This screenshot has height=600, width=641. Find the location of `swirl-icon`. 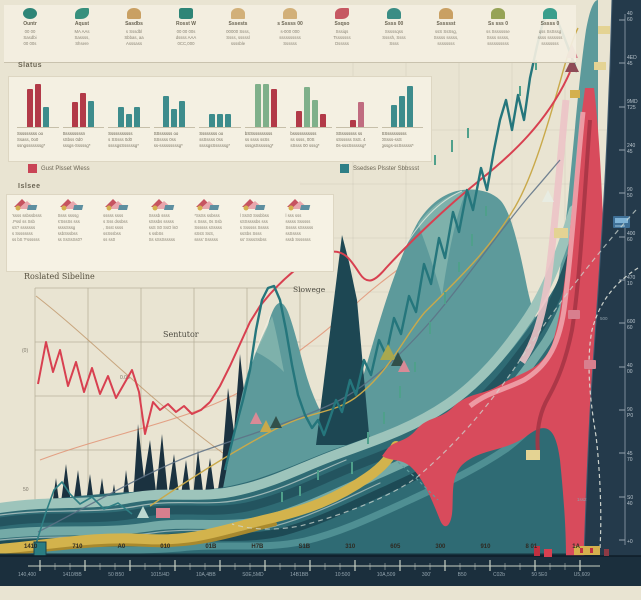

swirl-icon is located at coordinates (30, 13).